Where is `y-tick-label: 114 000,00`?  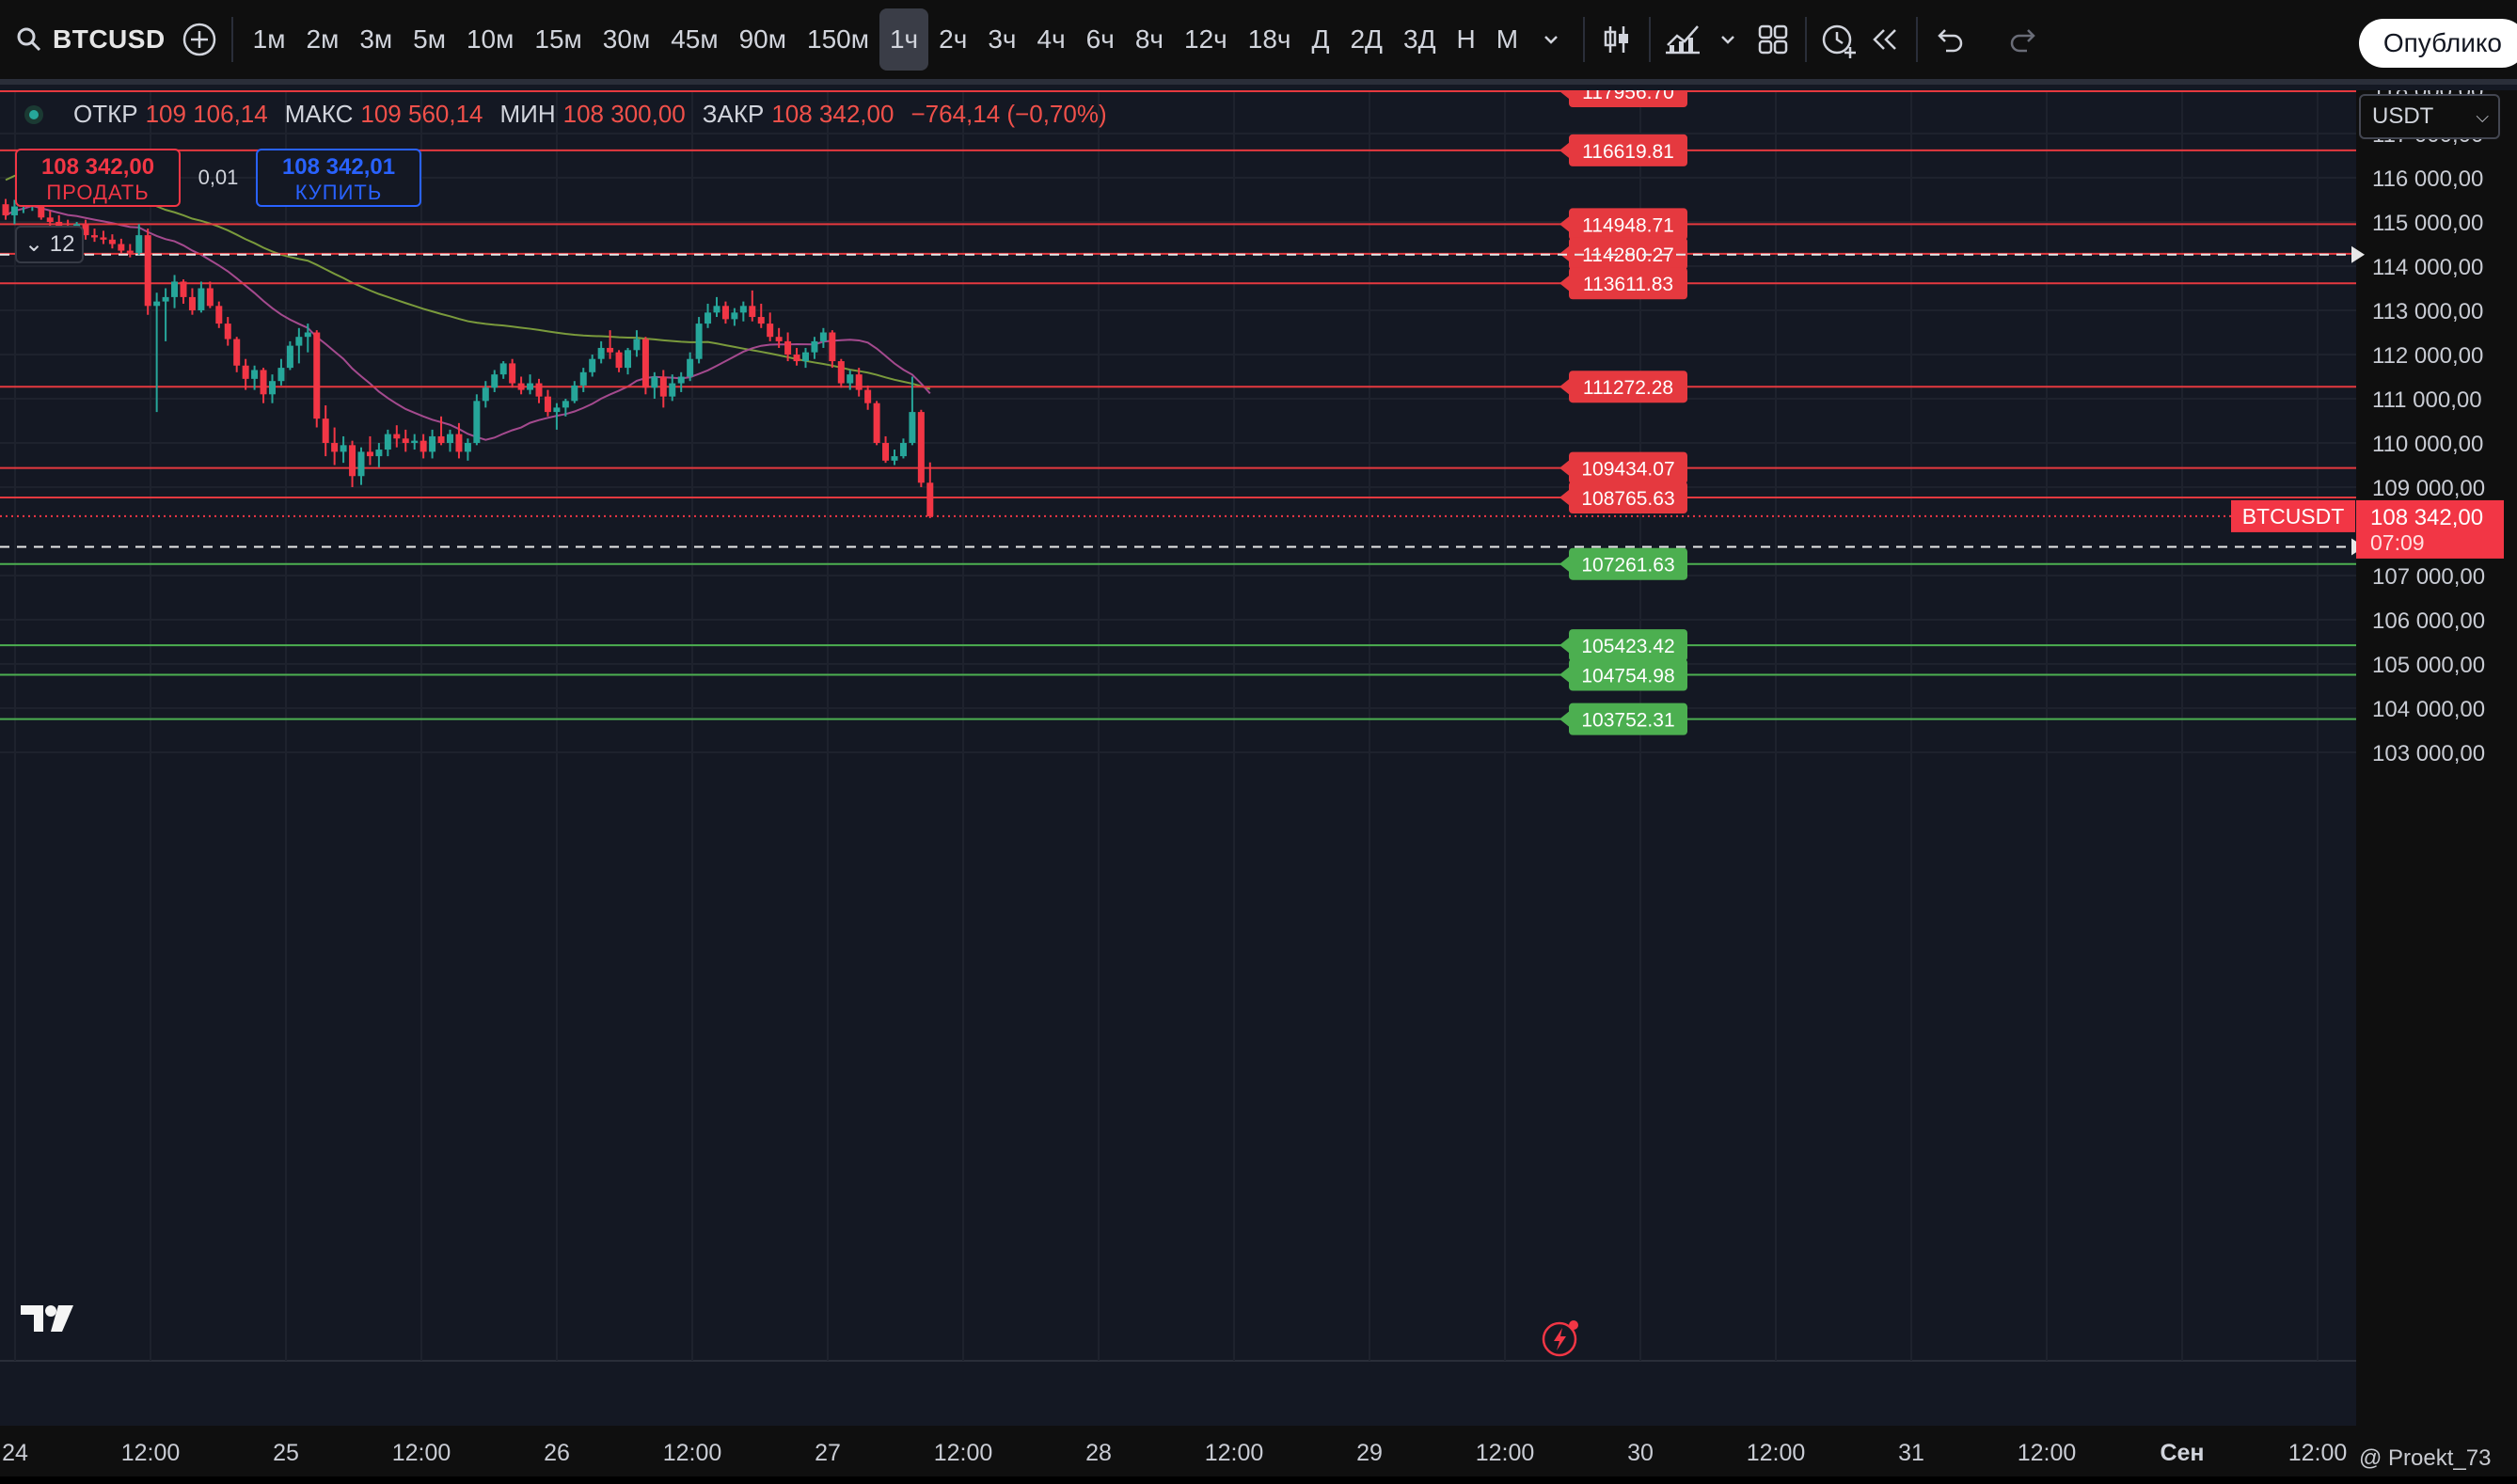
y-tick-label: 114 000,00 is located at coordinates (2427, 267).